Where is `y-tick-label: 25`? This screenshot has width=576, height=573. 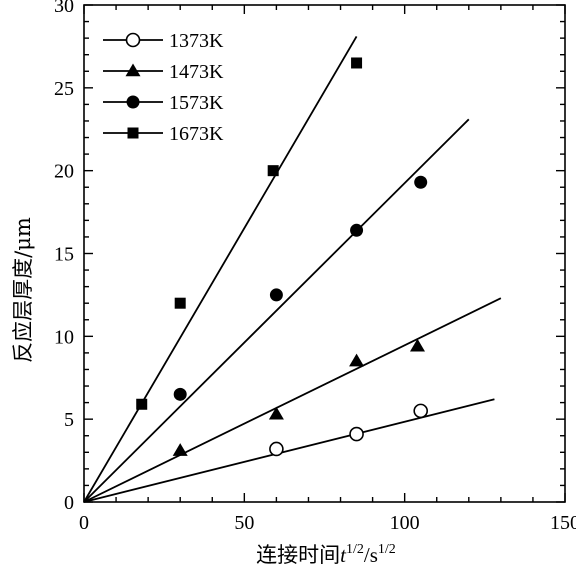
y-tick-label: 25 is located at coordinates (64, 89).